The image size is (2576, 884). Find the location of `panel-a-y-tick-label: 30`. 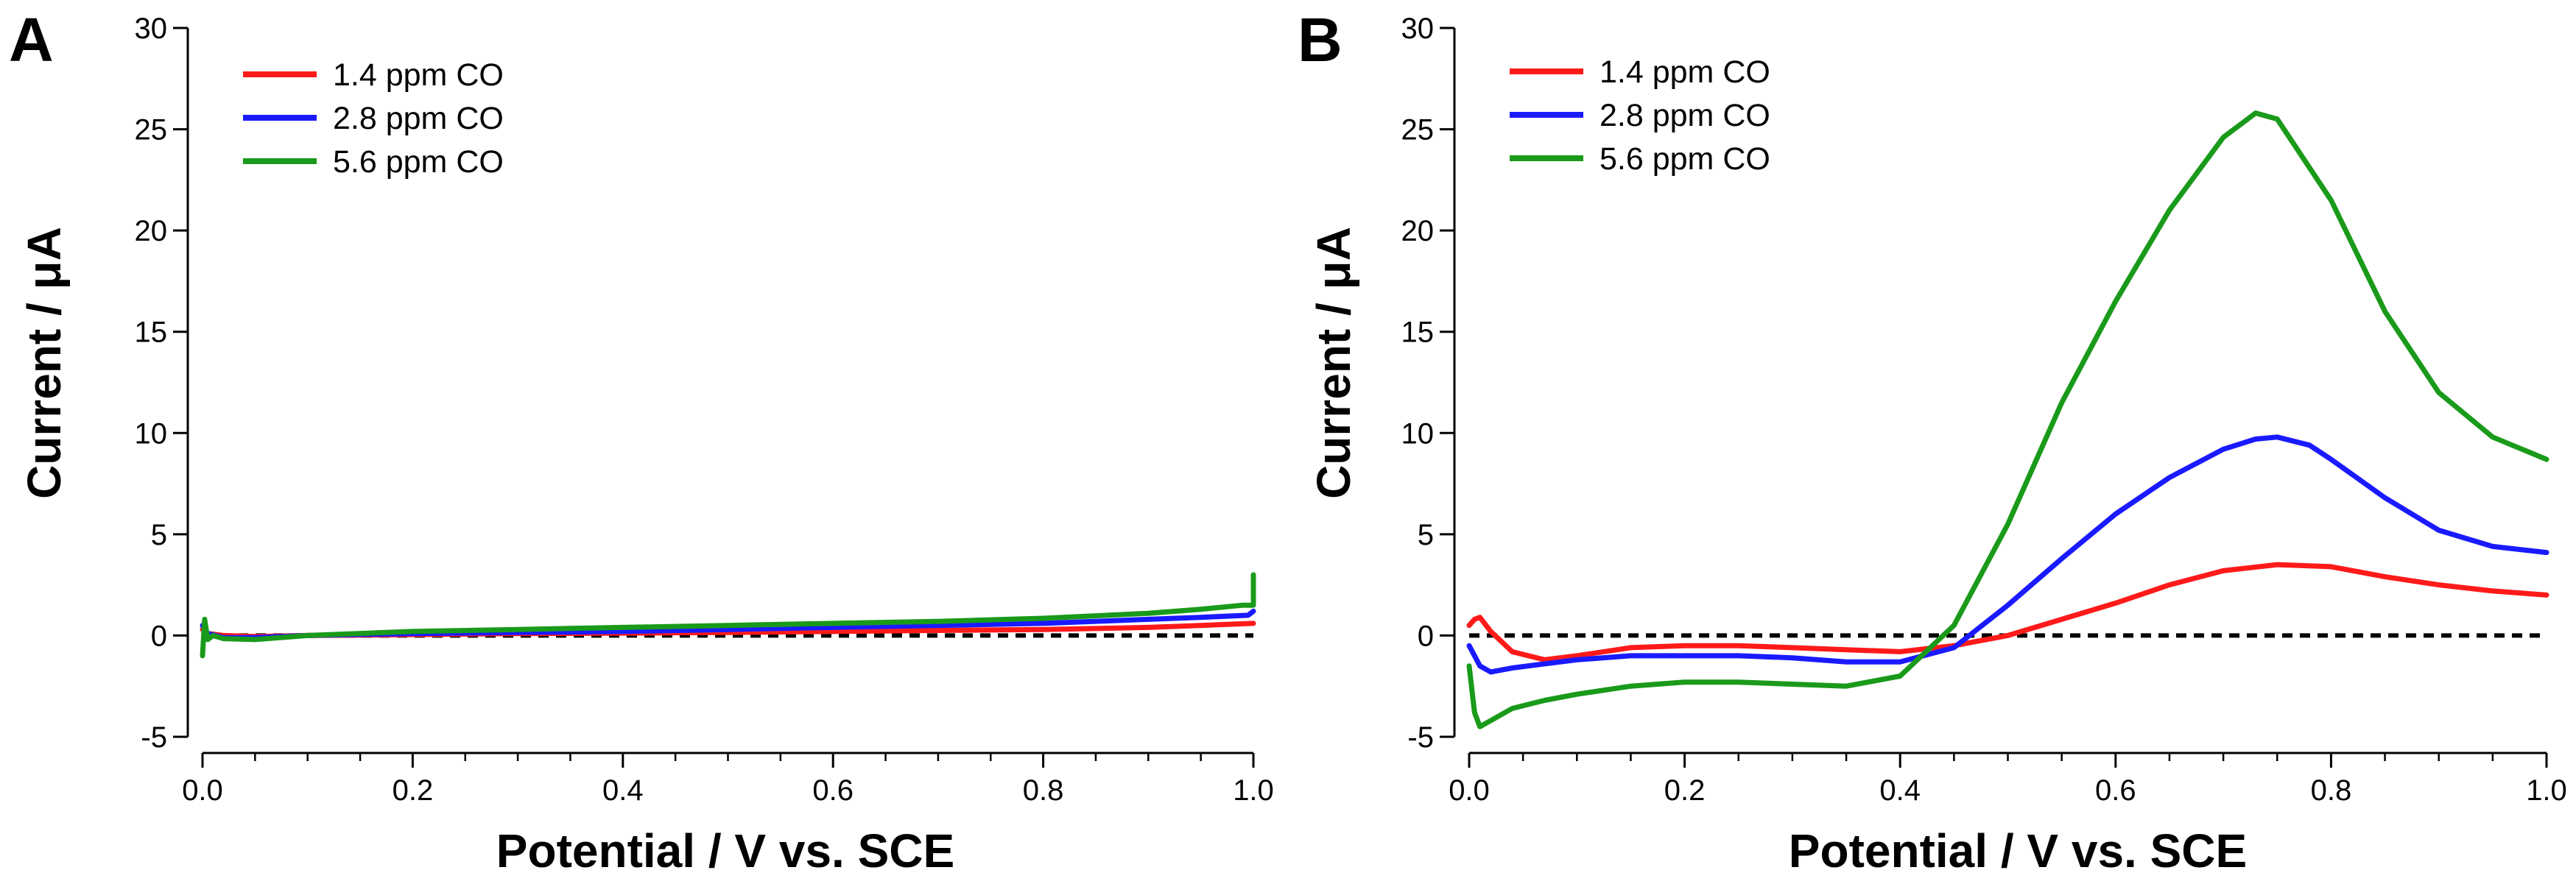

panel-a-y-tick-label: 30 is located at coordinates (151, 29).